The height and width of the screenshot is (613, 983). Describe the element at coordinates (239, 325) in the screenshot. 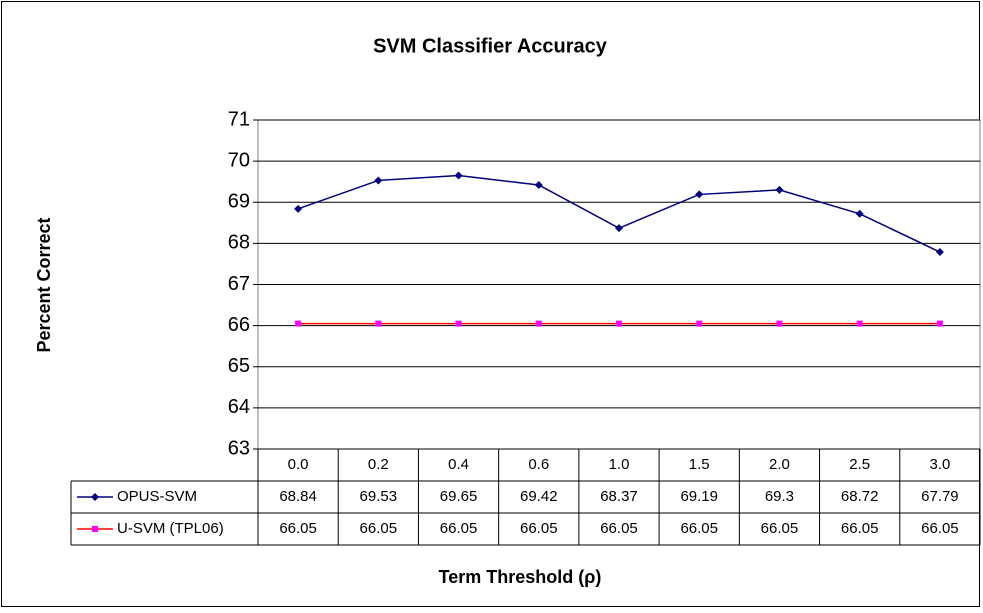

I see `y-tick-label: 66` at that location.